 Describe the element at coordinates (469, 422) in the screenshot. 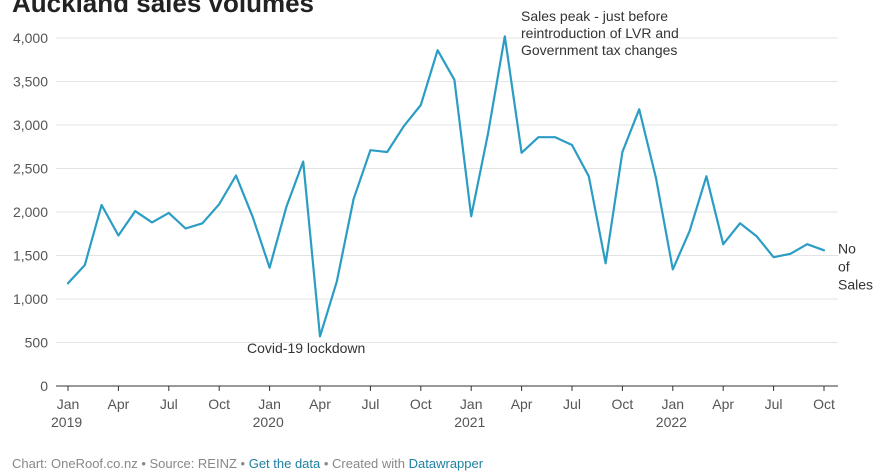

I see `x-tick-year-label: 2021` at that location.